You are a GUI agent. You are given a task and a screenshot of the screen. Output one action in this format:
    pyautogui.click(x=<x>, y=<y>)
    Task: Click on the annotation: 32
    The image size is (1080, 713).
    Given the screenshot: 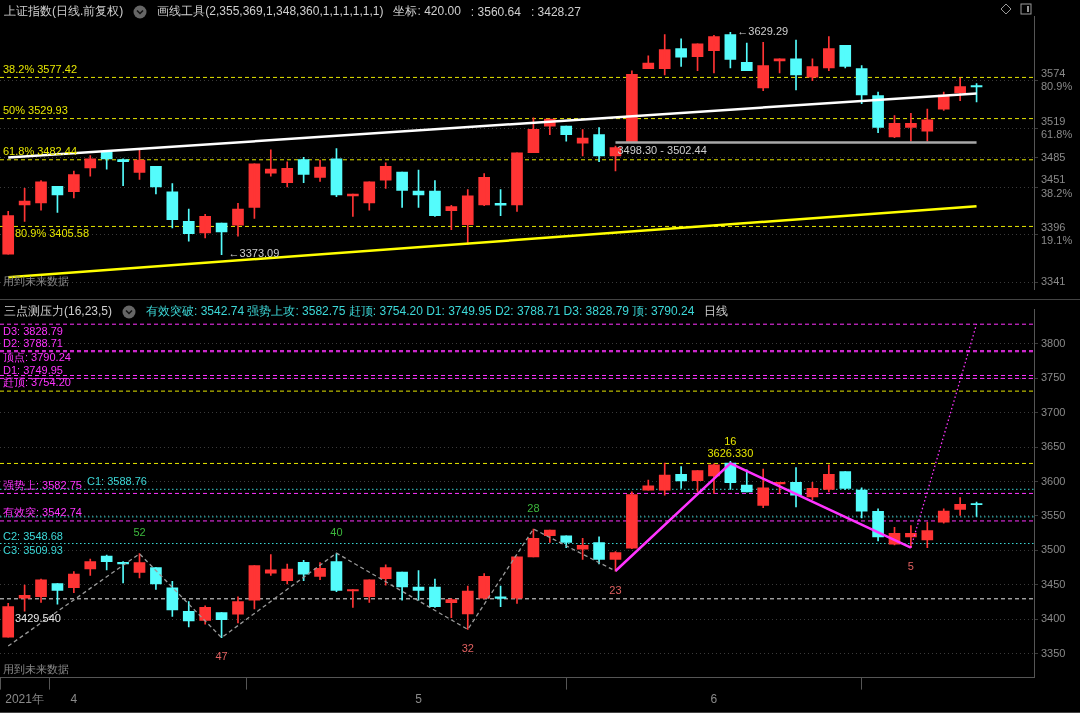 What is the action you would take?
    pyautogui.click(x=467, y=647)
    